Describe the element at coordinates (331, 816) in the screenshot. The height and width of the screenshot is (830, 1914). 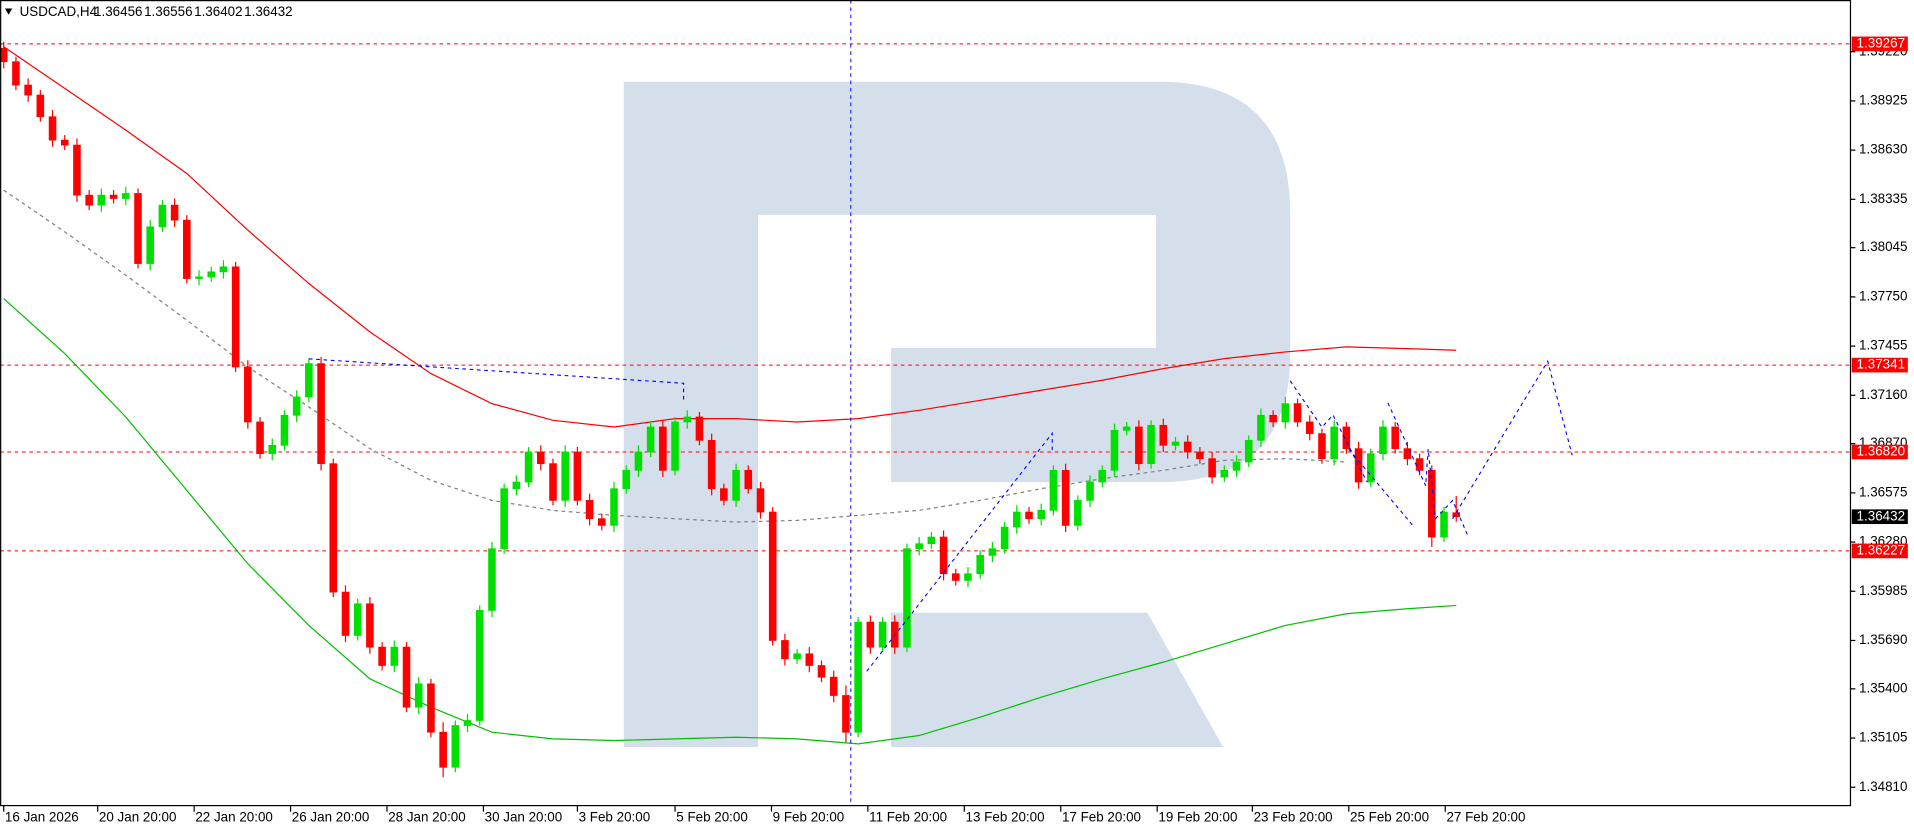
I see `x-tick-label: 26 Jan 20:00` at that location.